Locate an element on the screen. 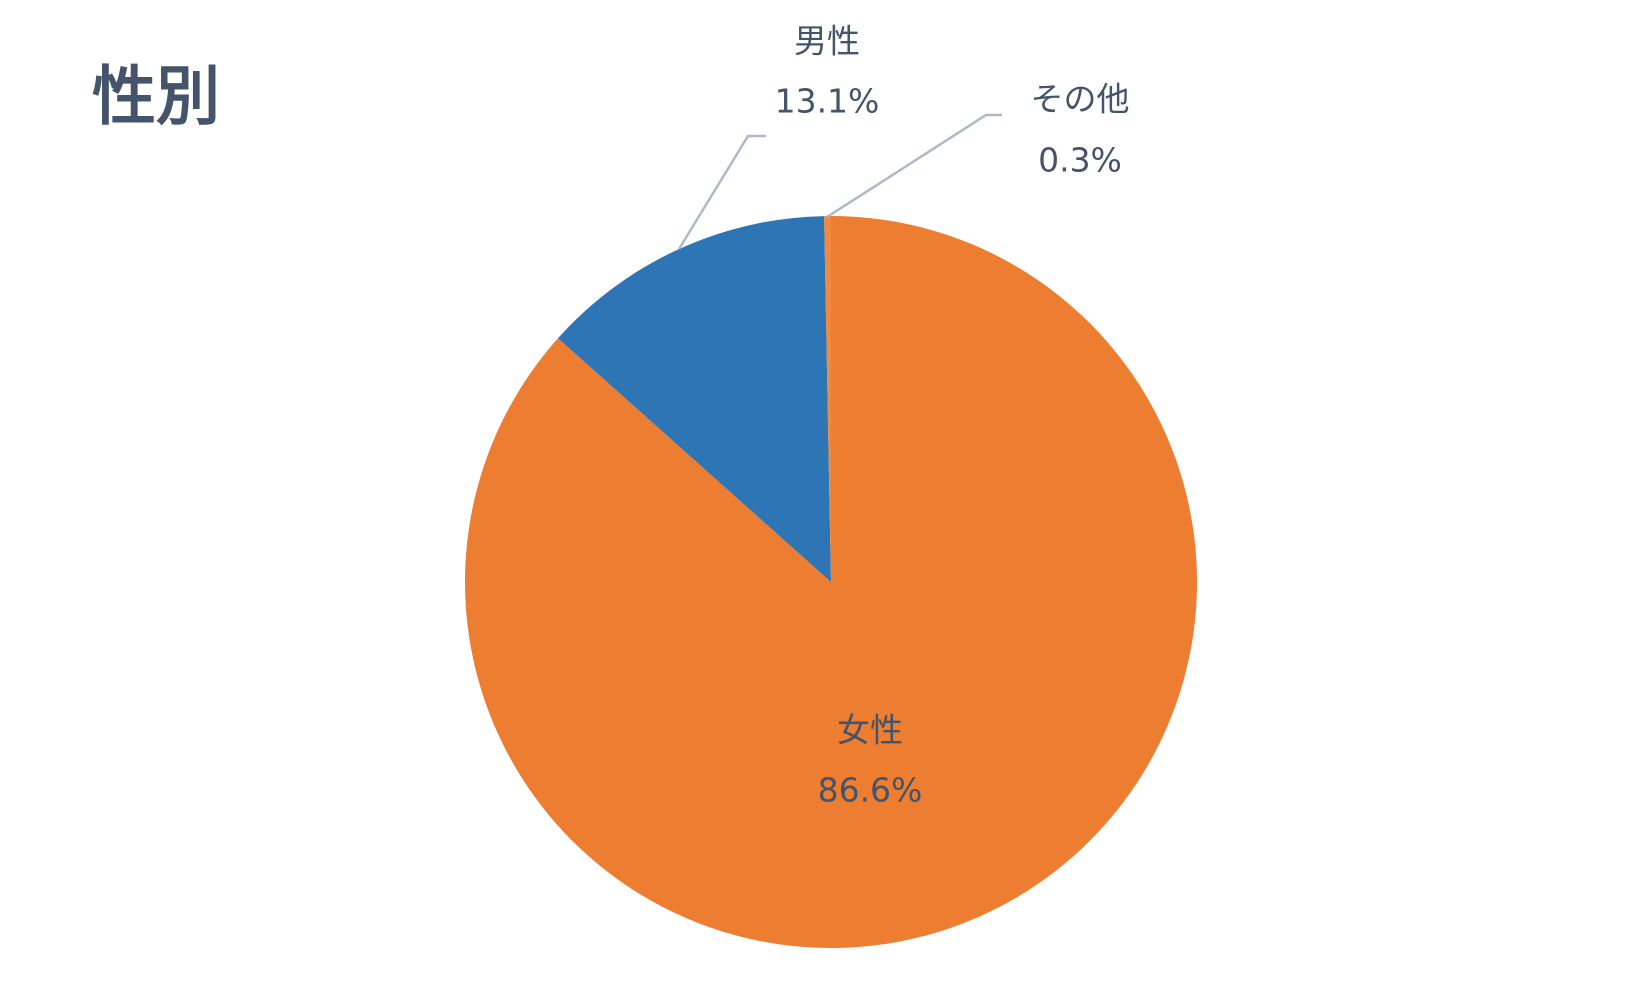 The width and height of the screenshot is (1650, 991). value-label: 86.6% is located at coordinates (870, 790).